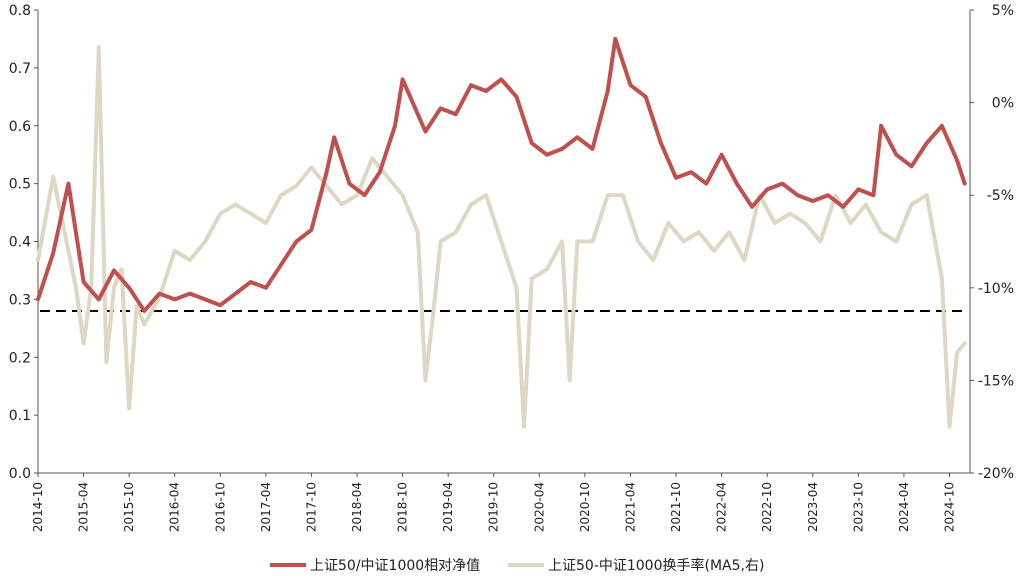  I want to click on left-tick-label: 0.4, so click(20, 243).